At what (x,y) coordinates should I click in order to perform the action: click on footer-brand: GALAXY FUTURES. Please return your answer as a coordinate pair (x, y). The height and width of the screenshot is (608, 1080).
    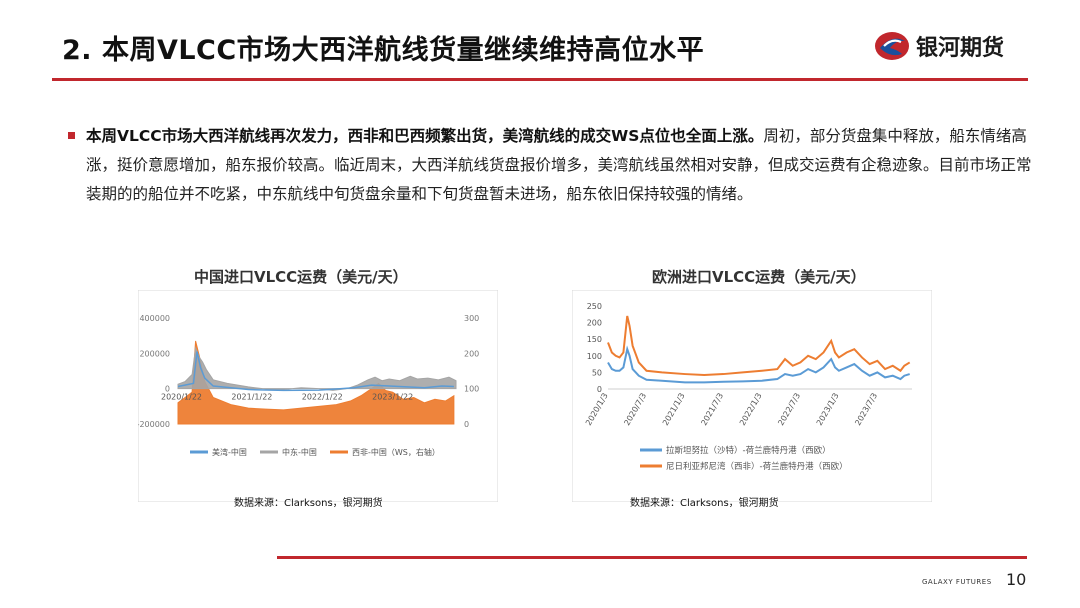
    Looking at the image, I should click on (957, 582).